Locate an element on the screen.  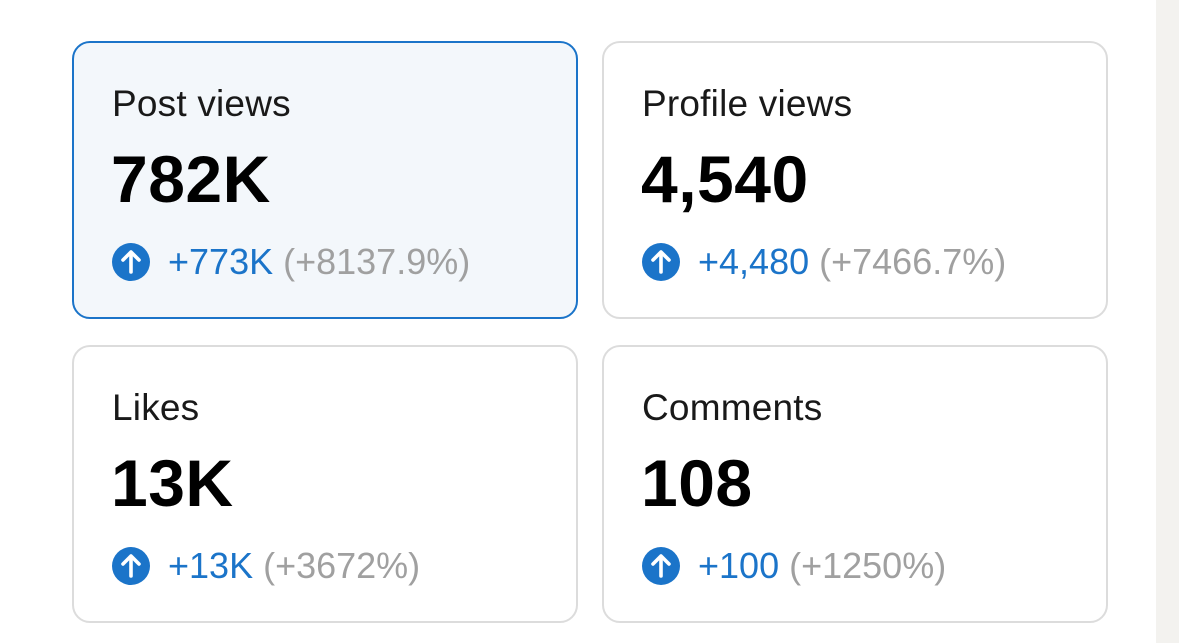
metric-change: +100 (+1250%) is located at coordinates (794, 566).